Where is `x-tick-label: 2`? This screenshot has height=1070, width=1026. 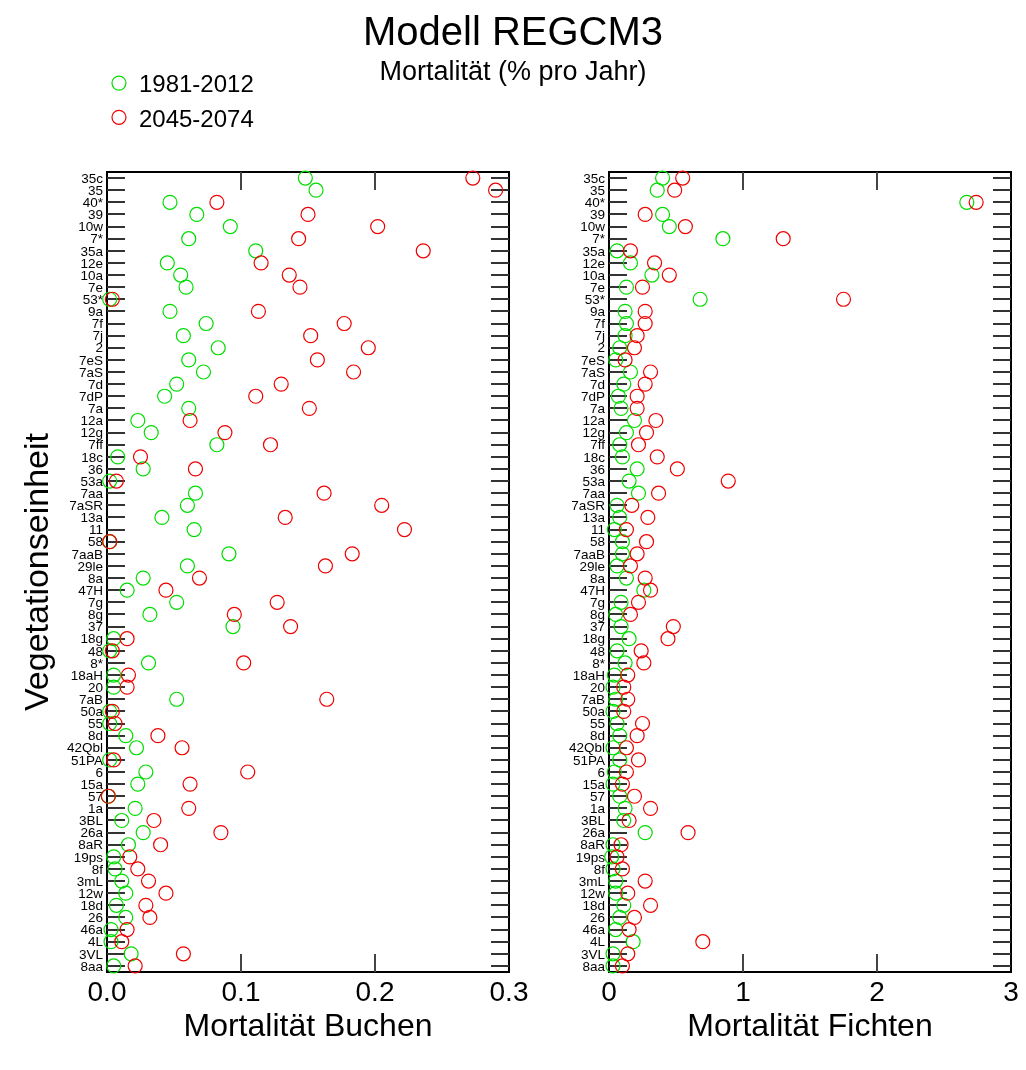
x-tick-label: 2 is located at coordinates (877, 991).